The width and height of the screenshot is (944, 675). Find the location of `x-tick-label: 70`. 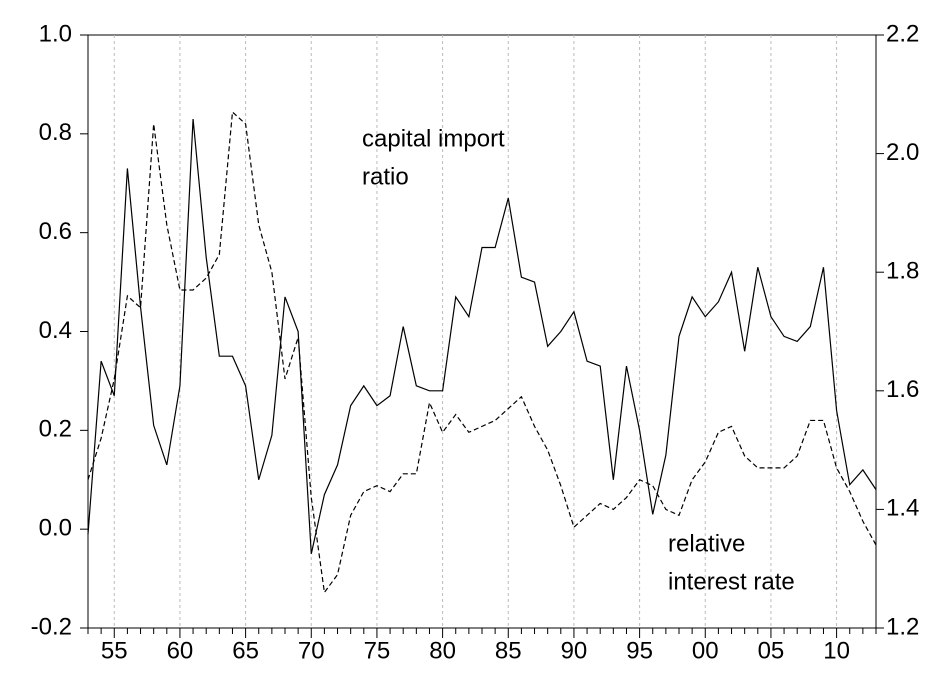

x-tick-label: 70 is located at coordinates (311, 650).